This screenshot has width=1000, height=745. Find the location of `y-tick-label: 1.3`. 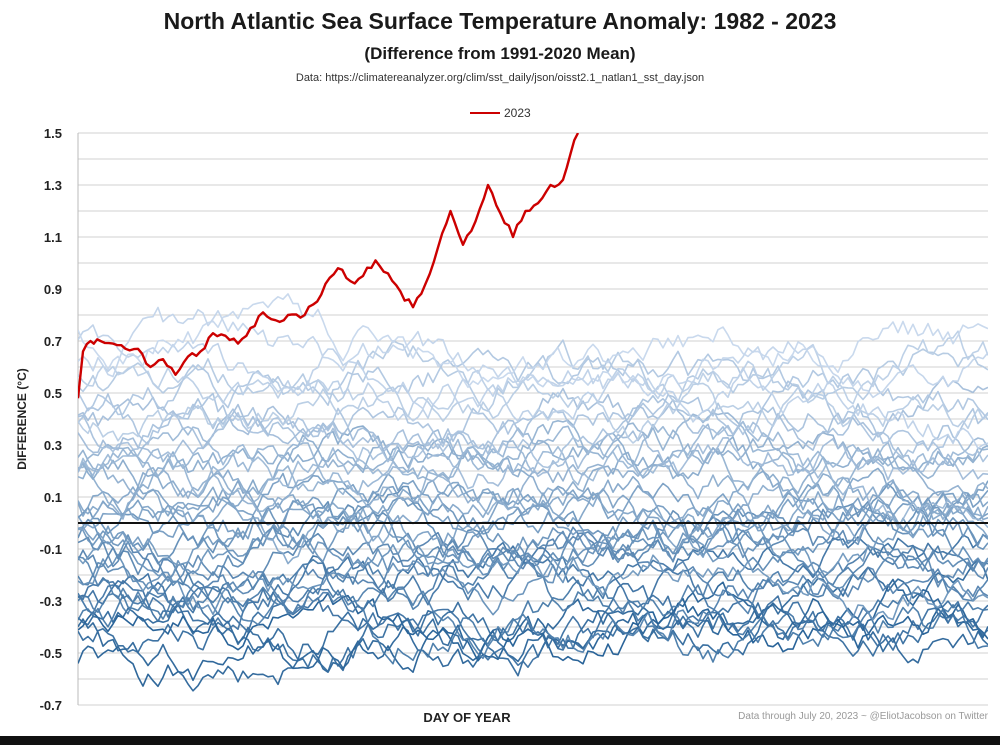

y-tick-label: 1.3 is located at coordinates (53, 185).